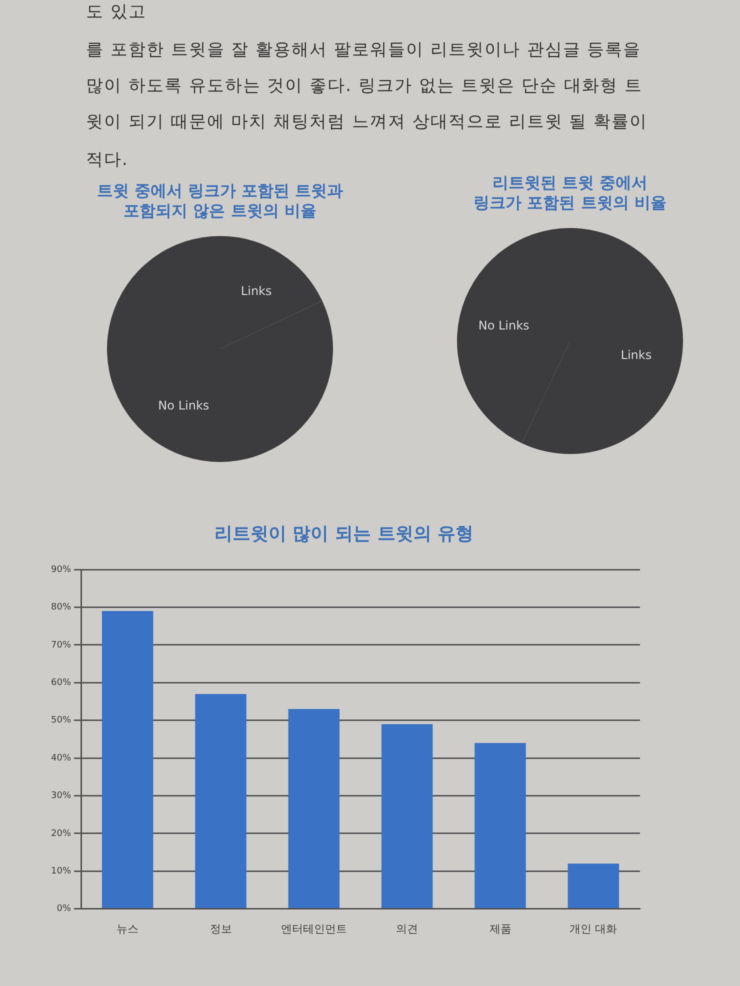 The width and height of the screenshot is (740, 986). What do you see at coordinates (61, 796) in the screenshot?
I see `y-tick-label: 30%` at bounding box center [61, 796].